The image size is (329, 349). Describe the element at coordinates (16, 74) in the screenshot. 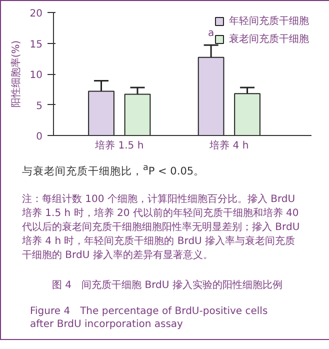

I see `y-axis-title: 阳性细胞率(%)` at that location.